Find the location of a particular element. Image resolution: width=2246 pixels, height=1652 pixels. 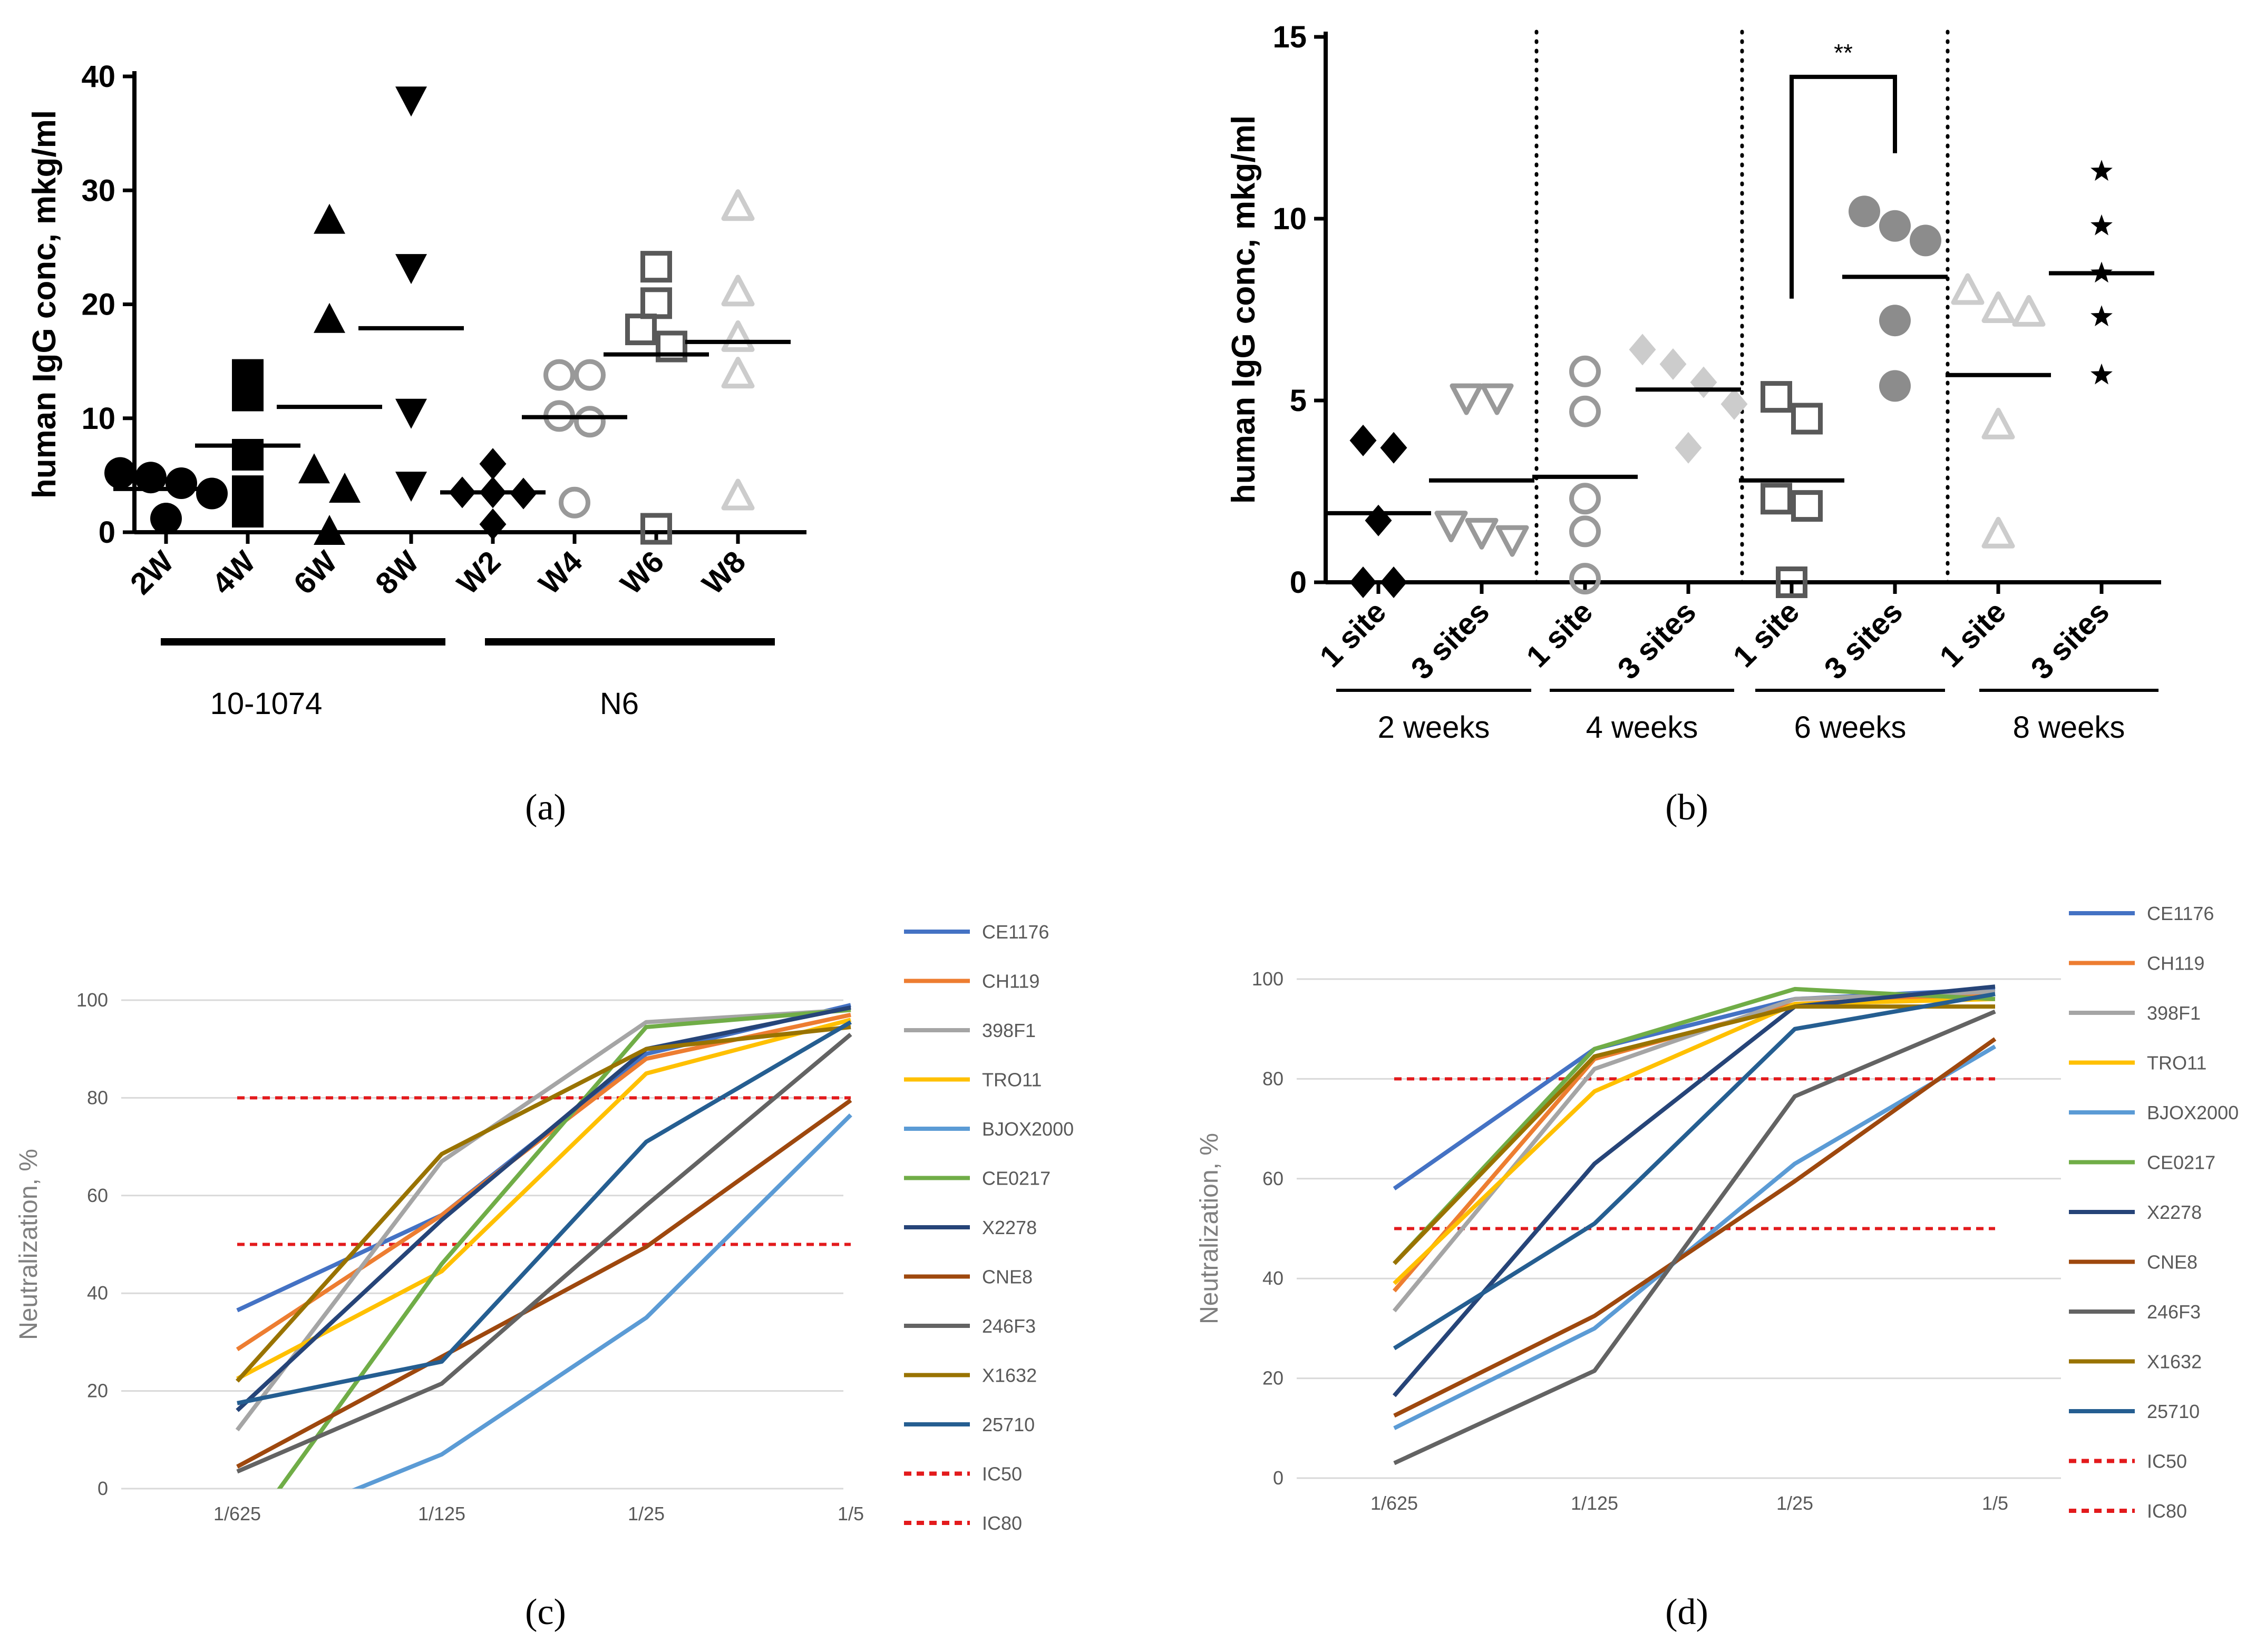

series-line-398f1 is located at coordinates (543, 1220).